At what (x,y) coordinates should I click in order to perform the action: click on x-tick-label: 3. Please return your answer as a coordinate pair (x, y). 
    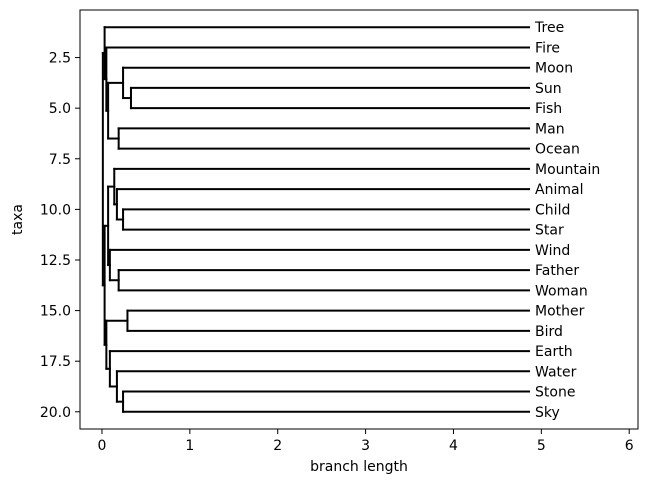
    Looking at the image, I should click on (365, 446).